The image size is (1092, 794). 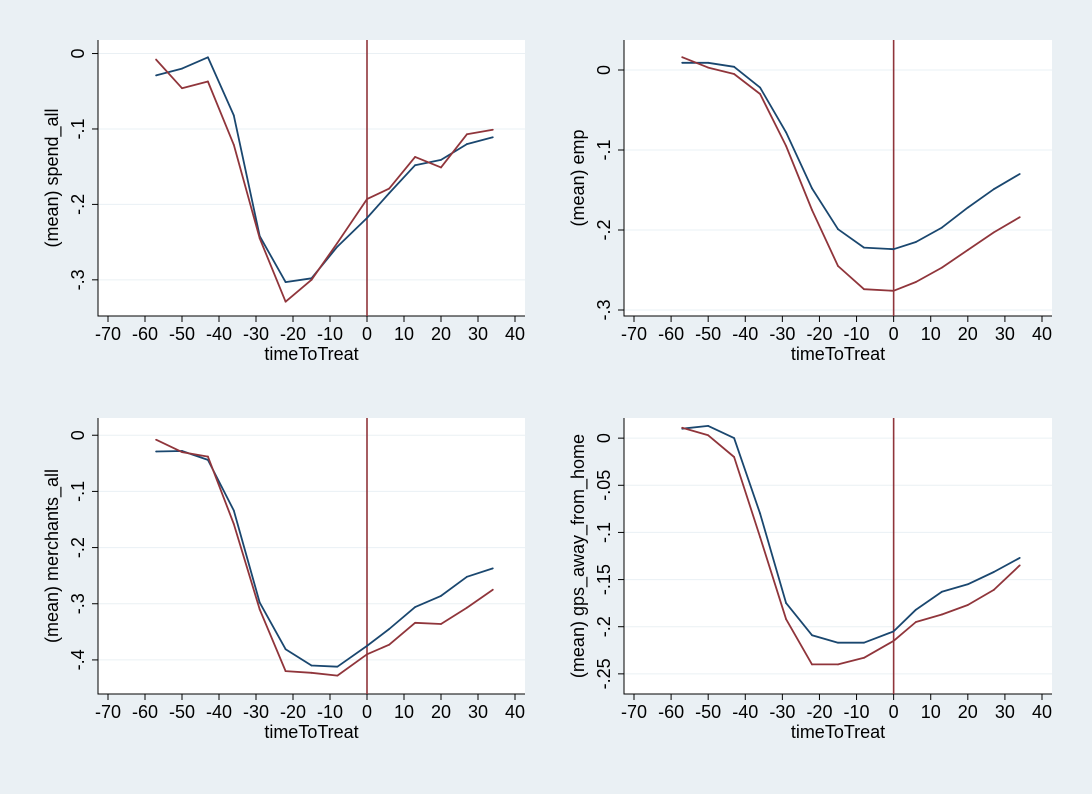 What do you see at coordinates (578, 556) in the screenshot?
I see `y-axis-title: (mean) gps_away_from_home` at bounding box center [578, 556].